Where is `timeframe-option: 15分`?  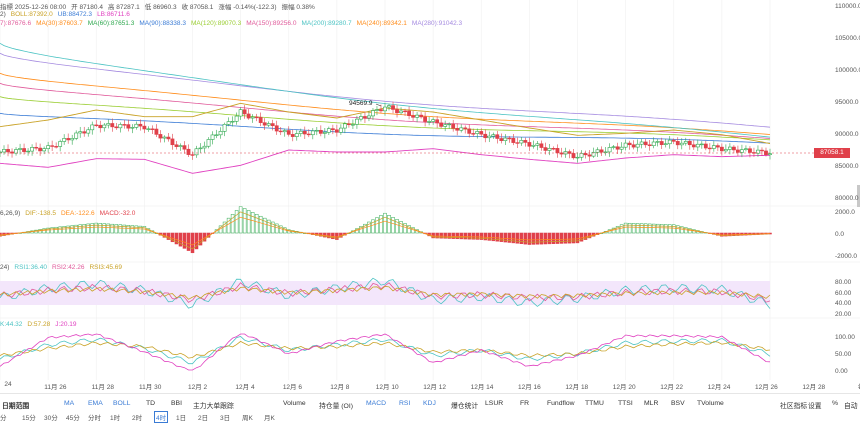 timeframe-option: 15分 is located at coordinates (29, 418).